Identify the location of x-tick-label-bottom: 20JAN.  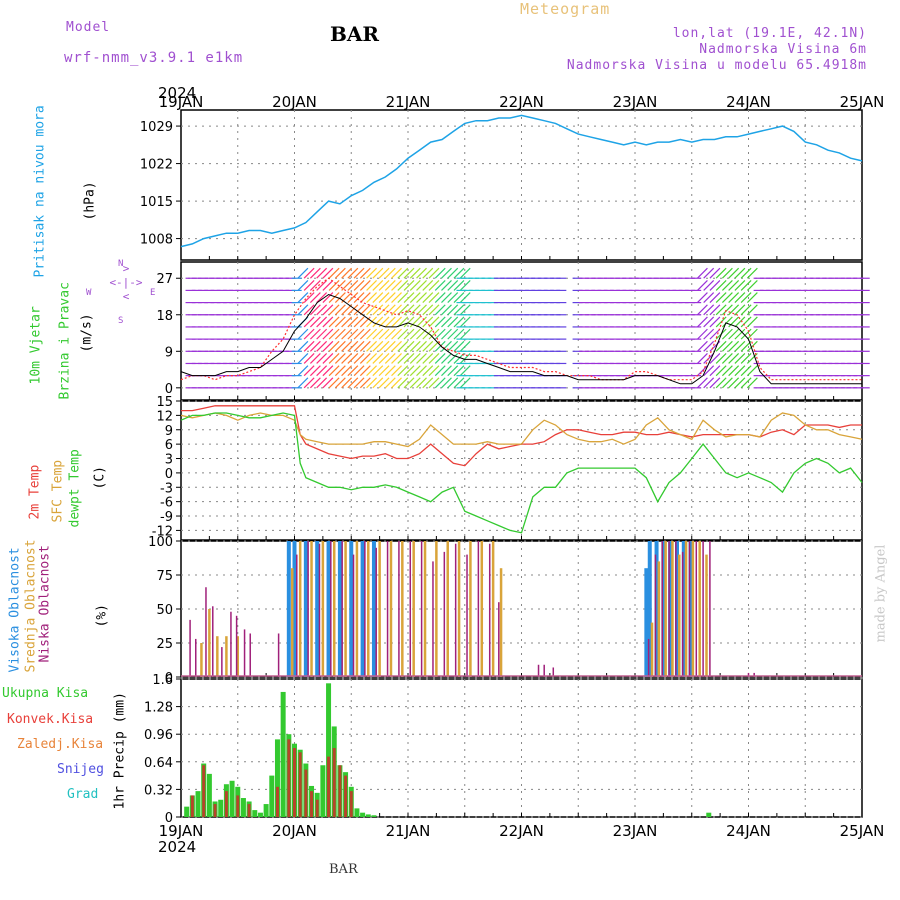
(294, 831).